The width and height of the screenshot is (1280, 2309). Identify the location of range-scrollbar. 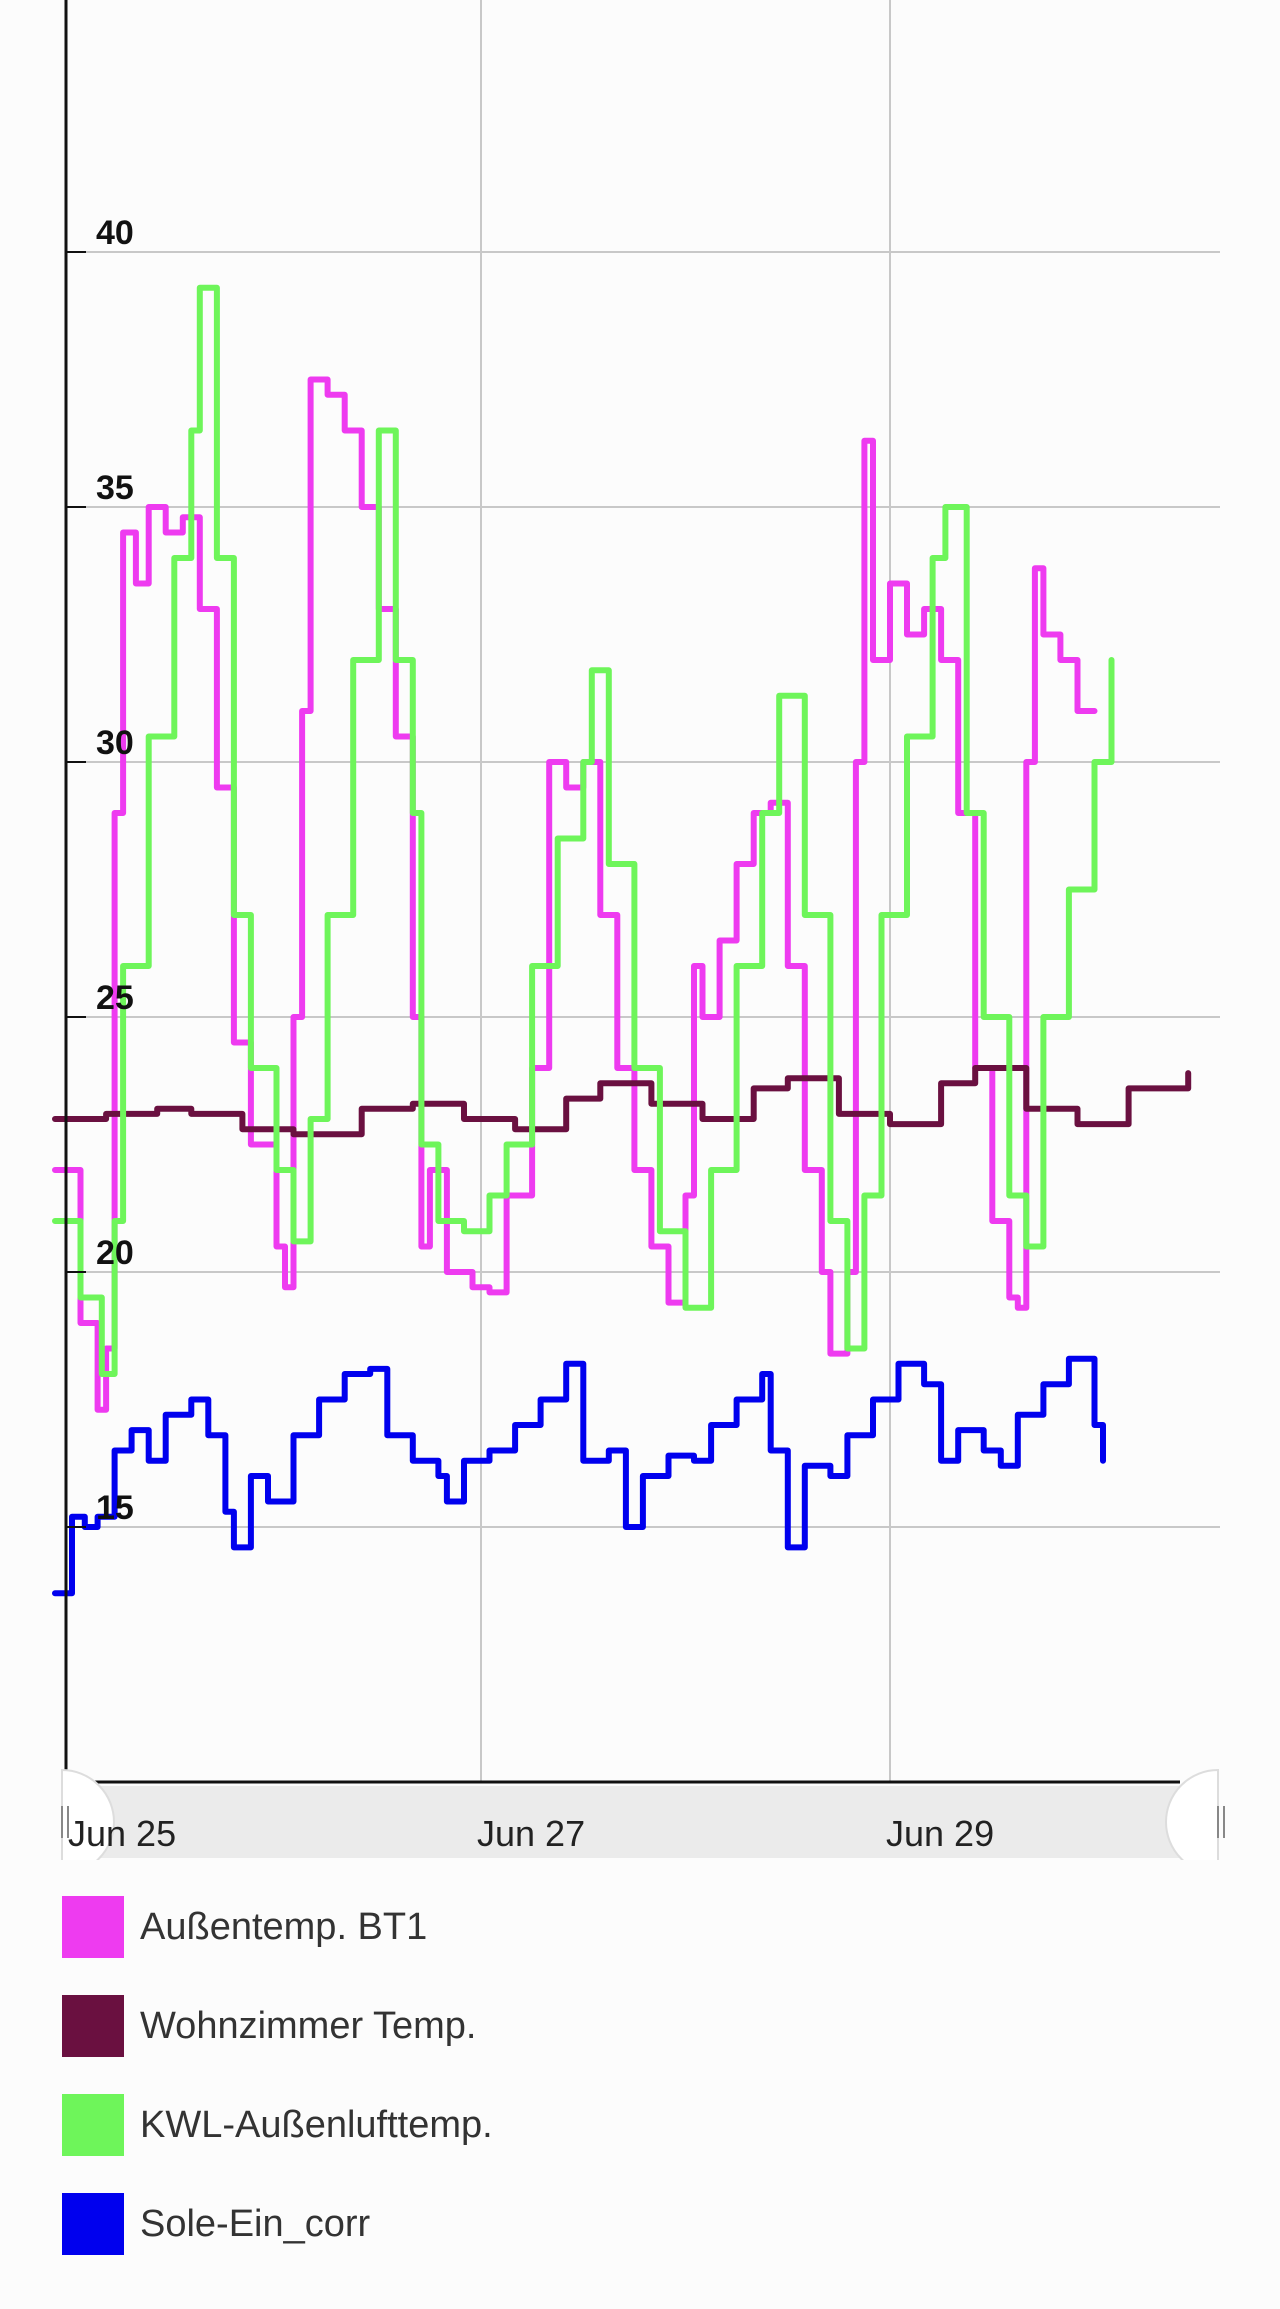
(643, 1814).